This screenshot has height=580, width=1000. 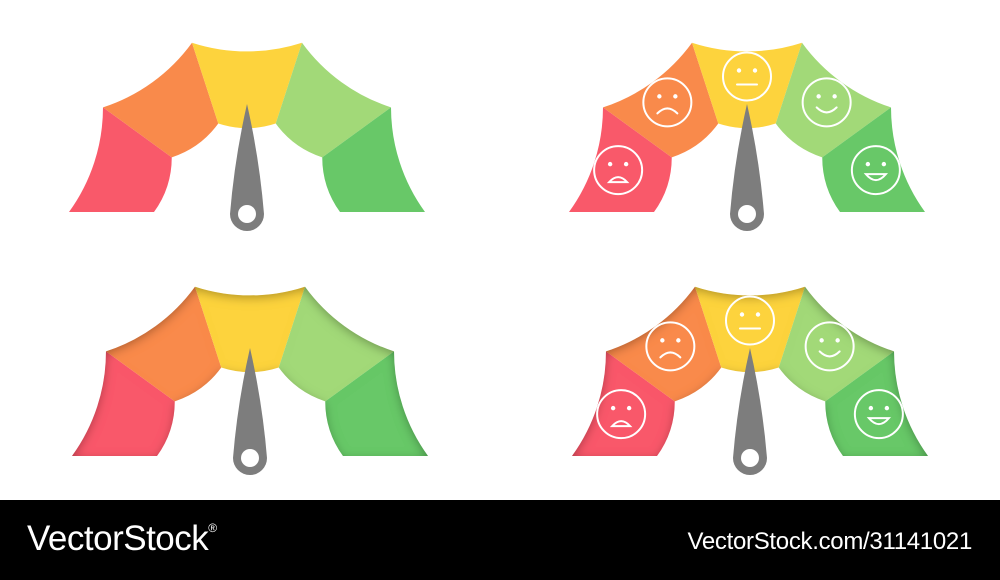 I want to click on brand-logo: VectorStock®, so click(x=122, y=539).